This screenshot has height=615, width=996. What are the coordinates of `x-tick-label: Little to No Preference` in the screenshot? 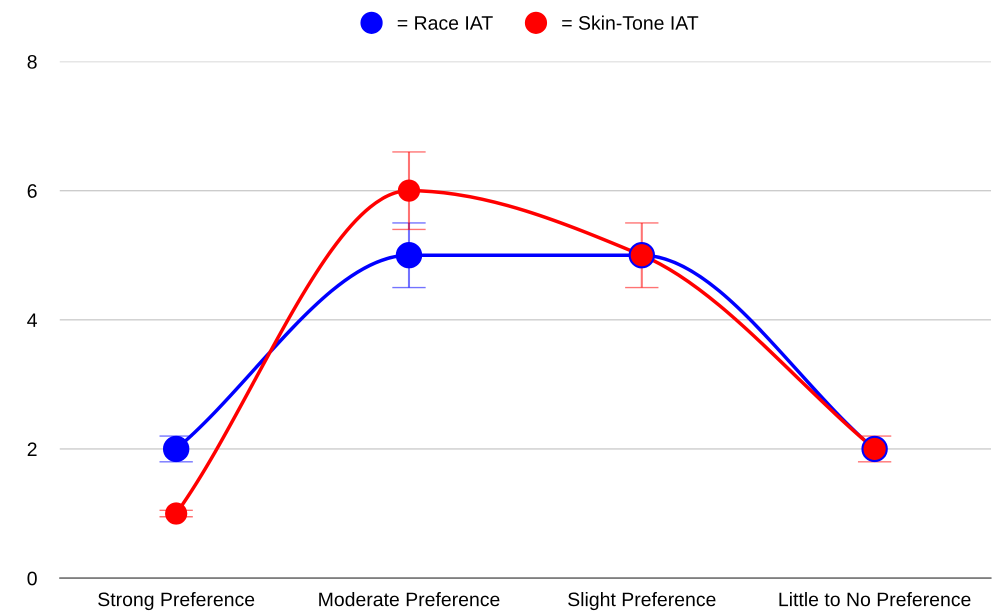 It's located at (874, 599).